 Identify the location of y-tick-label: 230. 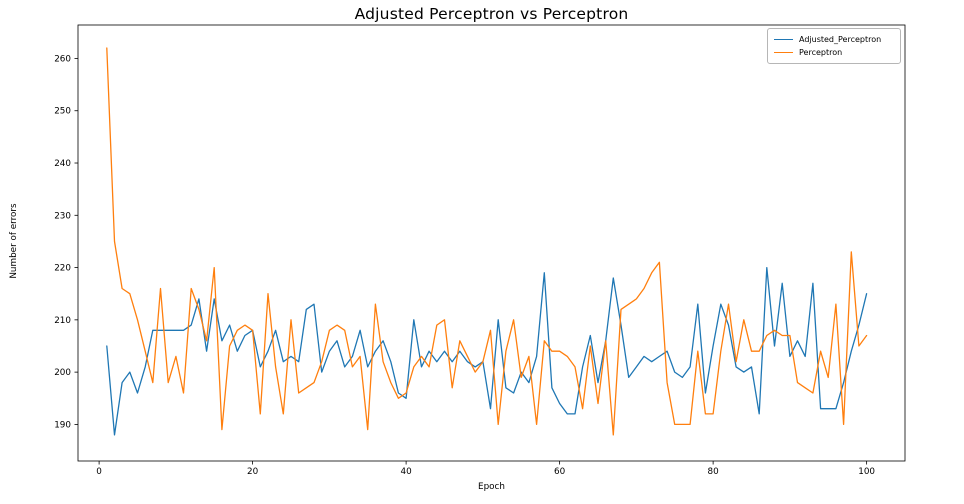
(62, 216).